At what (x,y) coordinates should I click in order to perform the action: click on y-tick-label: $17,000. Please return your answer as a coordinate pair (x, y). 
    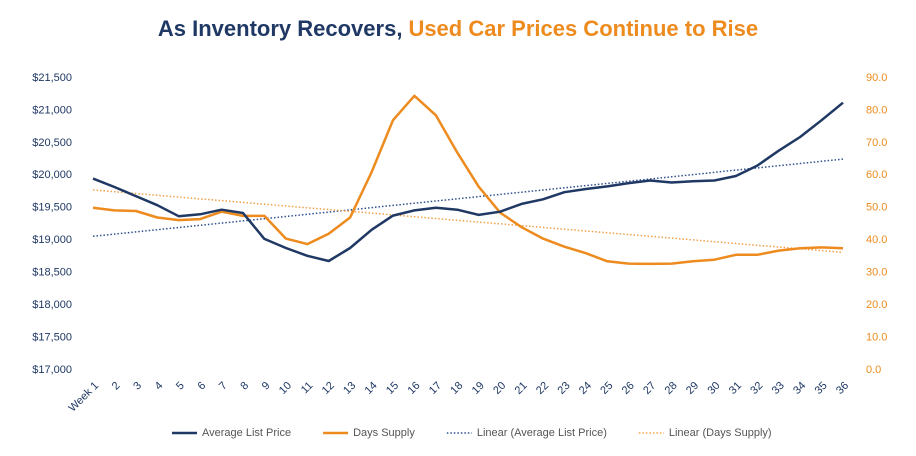
    Looking at the image, I should click on (52, 370).